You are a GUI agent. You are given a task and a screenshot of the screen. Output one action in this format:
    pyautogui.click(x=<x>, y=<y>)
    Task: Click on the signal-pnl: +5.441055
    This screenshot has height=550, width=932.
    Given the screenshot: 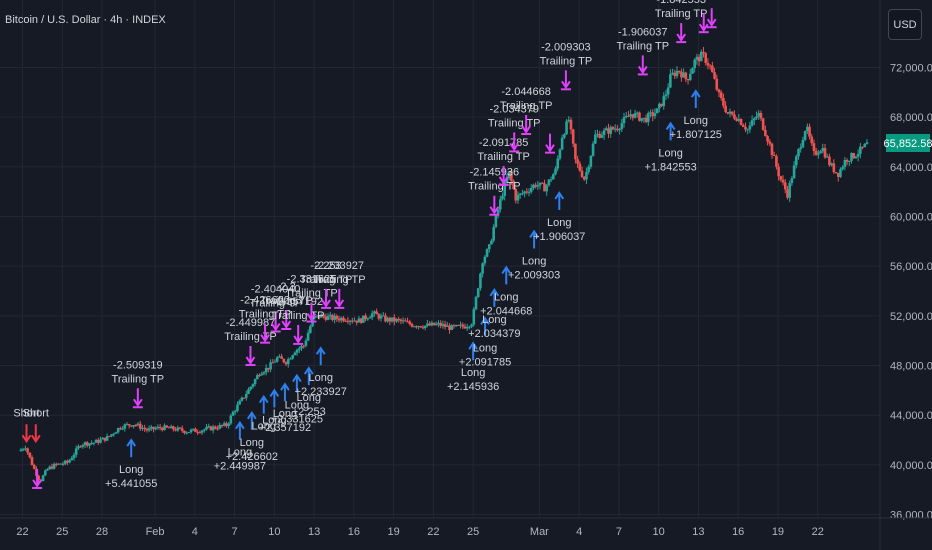 What is the action you would take?
    pyautogui.click(x=131, y=484)
    